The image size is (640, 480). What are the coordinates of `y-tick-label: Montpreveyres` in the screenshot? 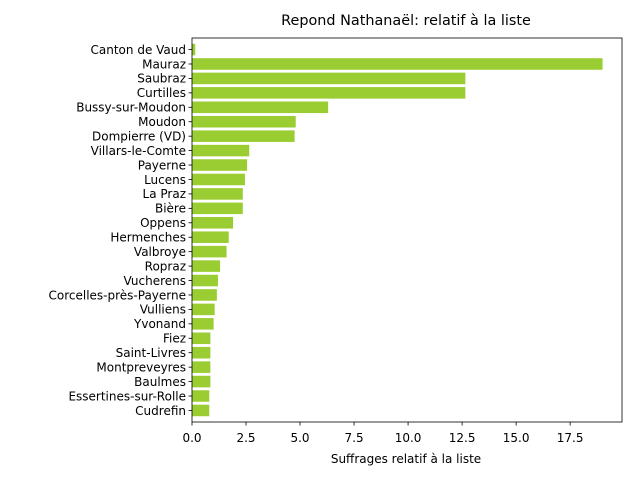 It's located at (141, 367).